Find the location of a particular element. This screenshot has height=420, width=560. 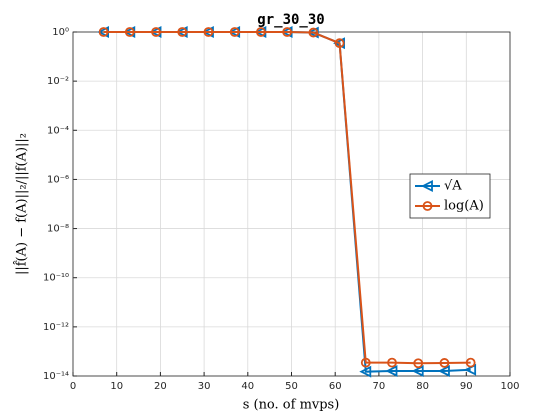

x-tick-label: 30 is located at coordinates (204, 386).